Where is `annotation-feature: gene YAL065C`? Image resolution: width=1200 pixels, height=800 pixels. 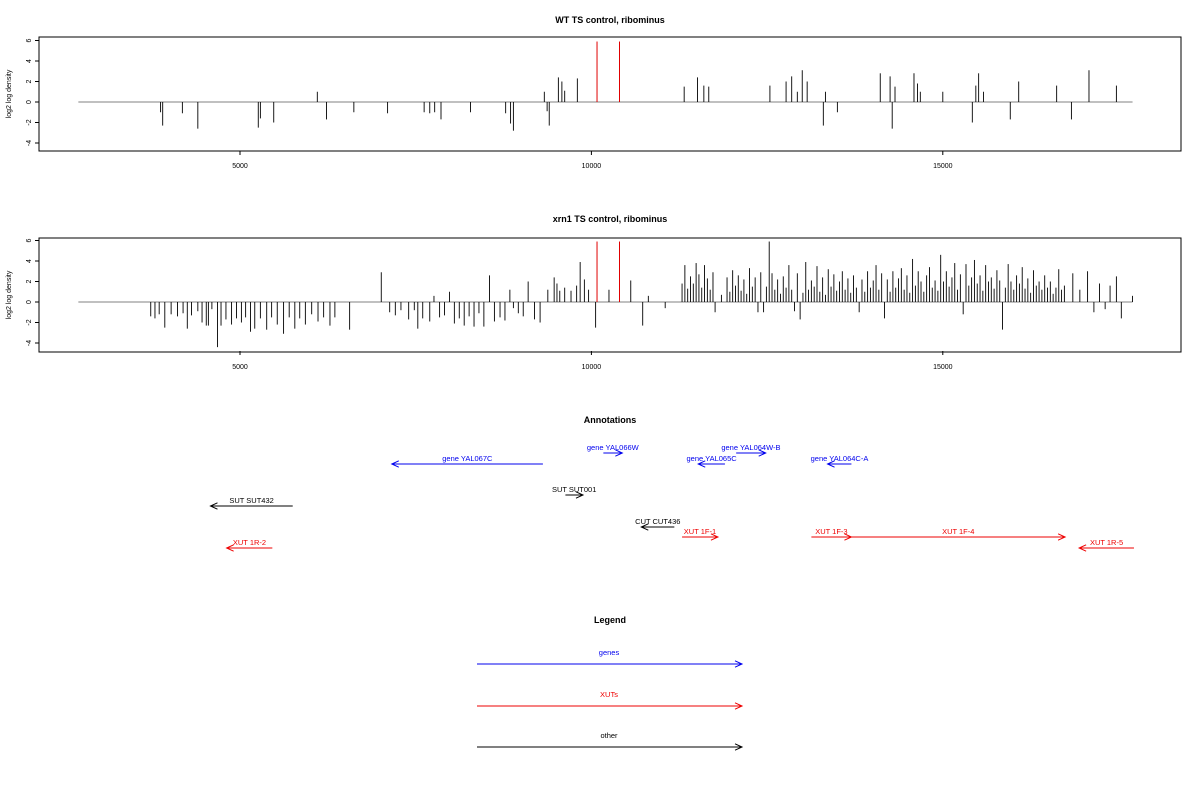 annotation-feature: gene YAL065C is located at coordinates (711, 461).